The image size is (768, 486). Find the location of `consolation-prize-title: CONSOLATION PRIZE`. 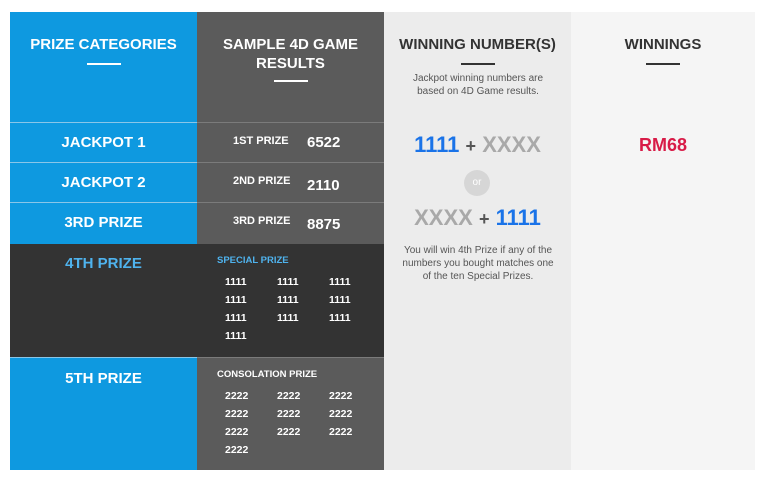

consolation-prize-title: CONSOLATION PRIZE is located at coordinates (267, 374).